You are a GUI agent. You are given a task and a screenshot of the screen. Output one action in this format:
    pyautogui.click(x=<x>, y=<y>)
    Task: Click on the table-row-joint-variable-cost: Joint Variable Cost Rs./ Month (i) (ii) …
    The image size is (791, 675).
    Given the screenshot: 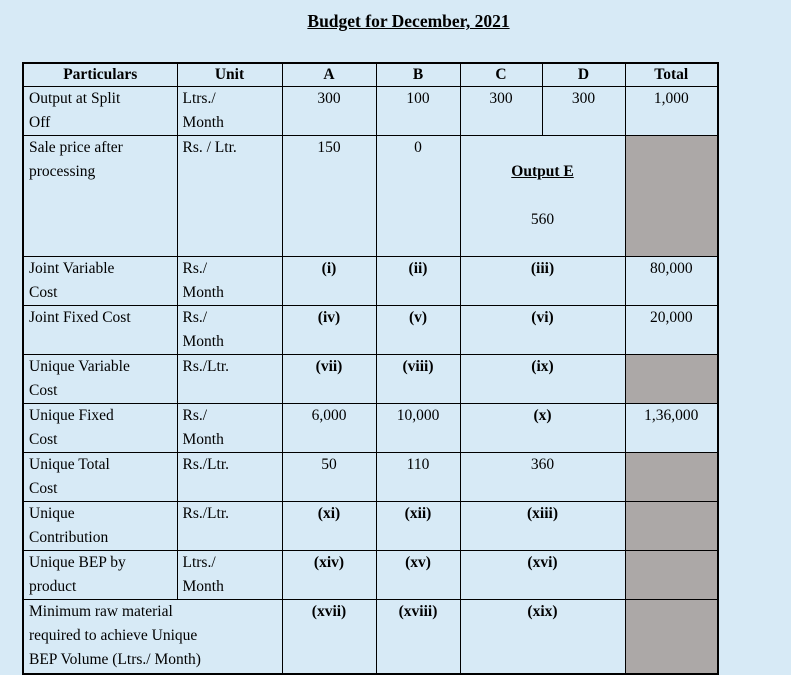 What is the action you would take?
    pyautogui.click(x=370, y=280)
    